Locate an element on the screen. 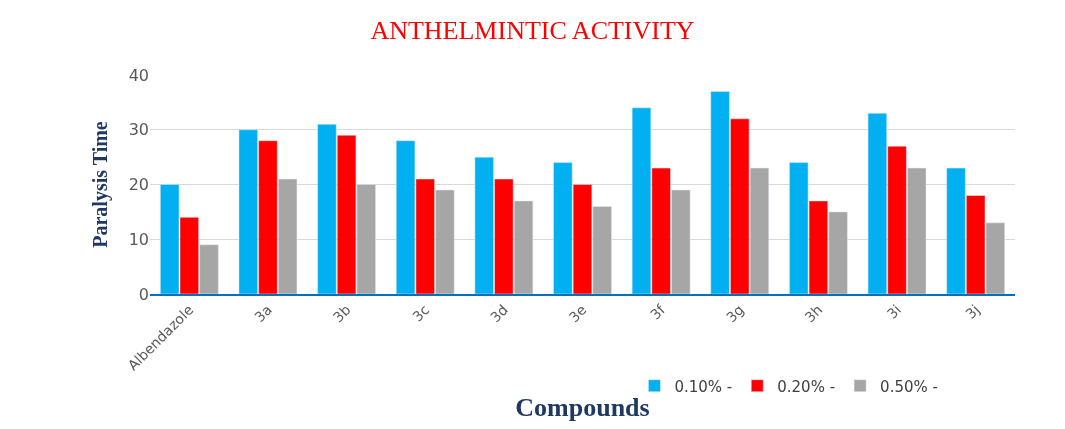 This screenshot has height=429, width=1065. y-tick-label: 30 is located at coordinates (138, 130).